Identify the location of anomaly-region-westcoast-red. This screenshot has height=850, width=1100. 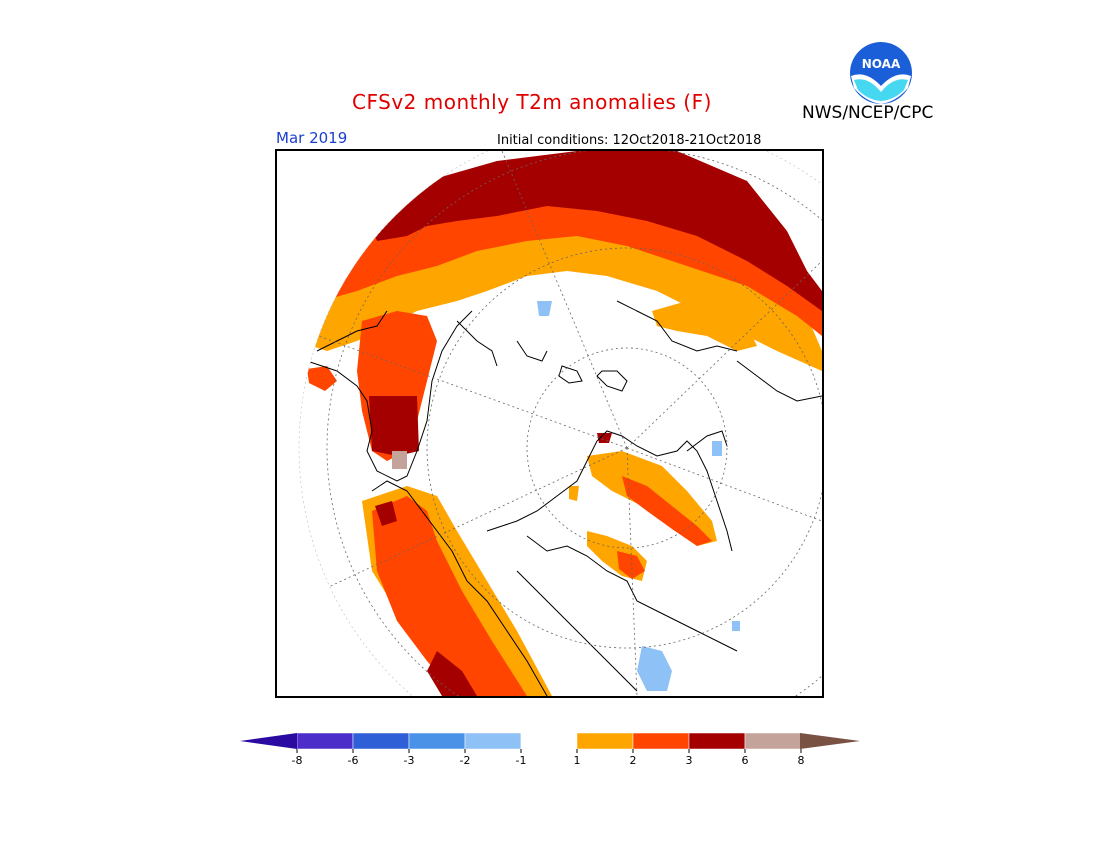
(449, 596).